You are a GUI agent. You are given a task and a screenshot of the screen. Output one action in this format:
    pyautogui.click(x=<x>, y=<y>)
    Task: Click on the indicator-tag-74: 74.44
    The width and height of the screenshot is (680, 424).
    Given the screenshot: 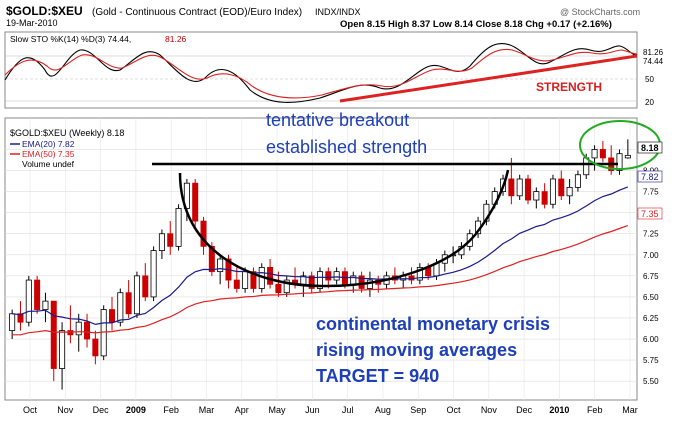 What is the action you would take?
    pyautogui.click(x=653, y=61)
    